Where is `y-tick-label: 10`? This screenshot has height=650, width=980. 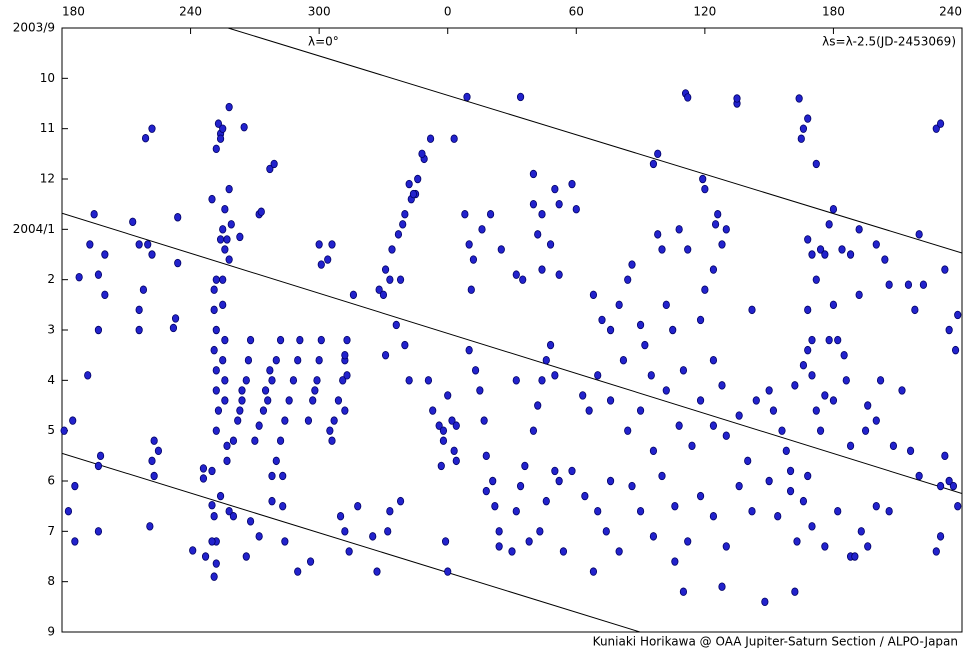 y-tick-label: 10 is located at coordinates (47, 78).